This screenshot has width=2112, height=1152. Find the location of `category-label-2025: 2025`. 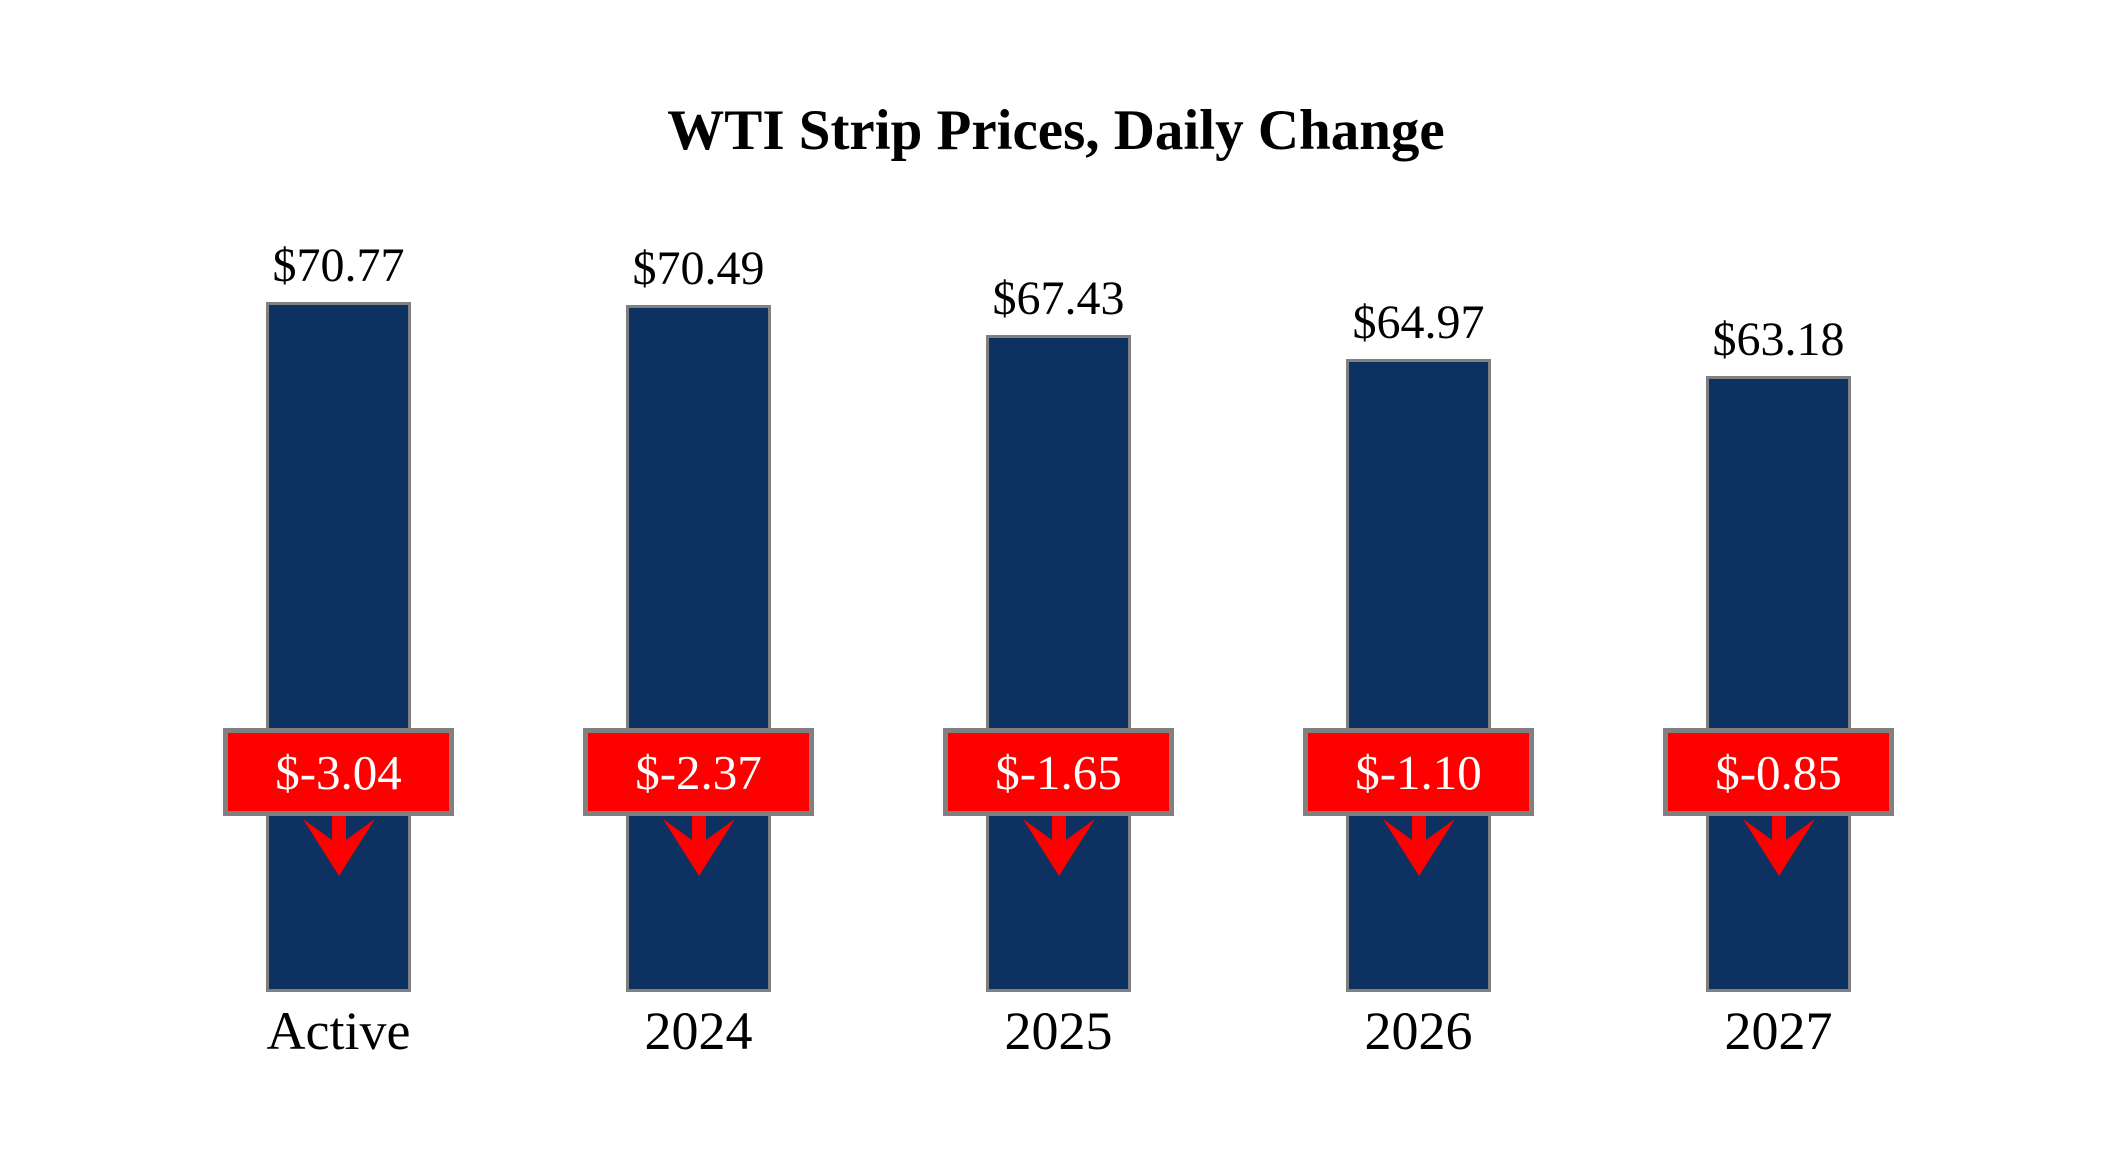

category-label-2025: 2025 is located at coordinates (1058, 1031).